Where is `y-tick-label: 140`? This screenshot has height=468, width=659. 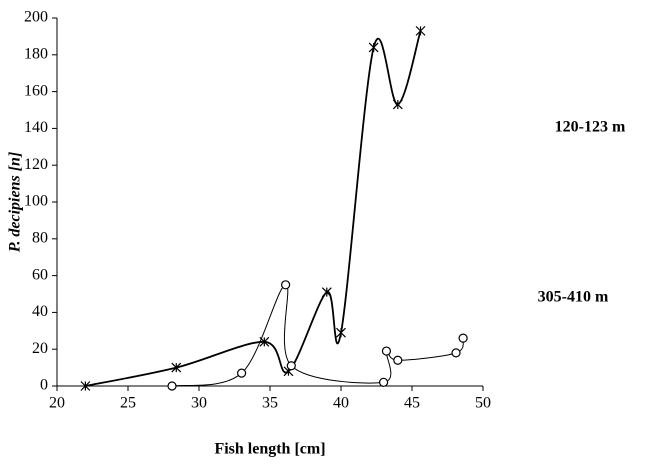
y-tick-label: 140 is located at coordinates (36, 127).